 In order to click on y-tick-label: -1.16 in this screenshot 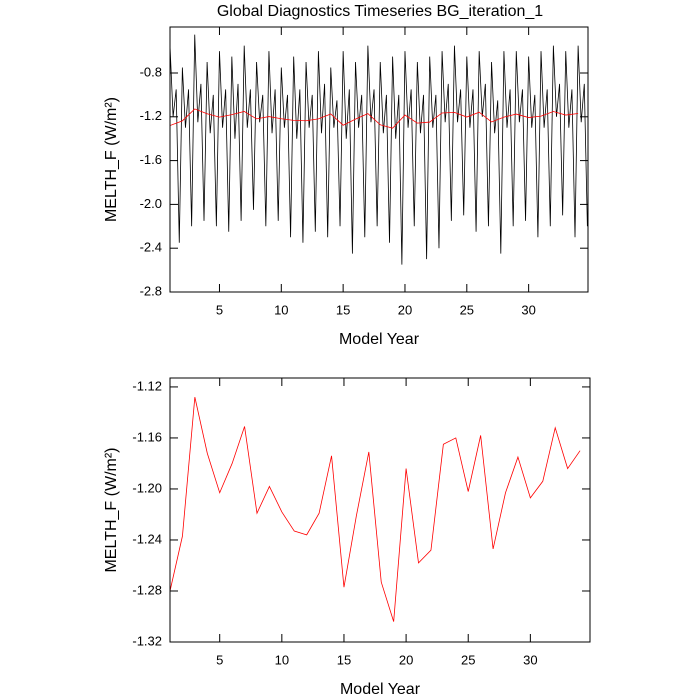, I will do `click(147, 436)`.